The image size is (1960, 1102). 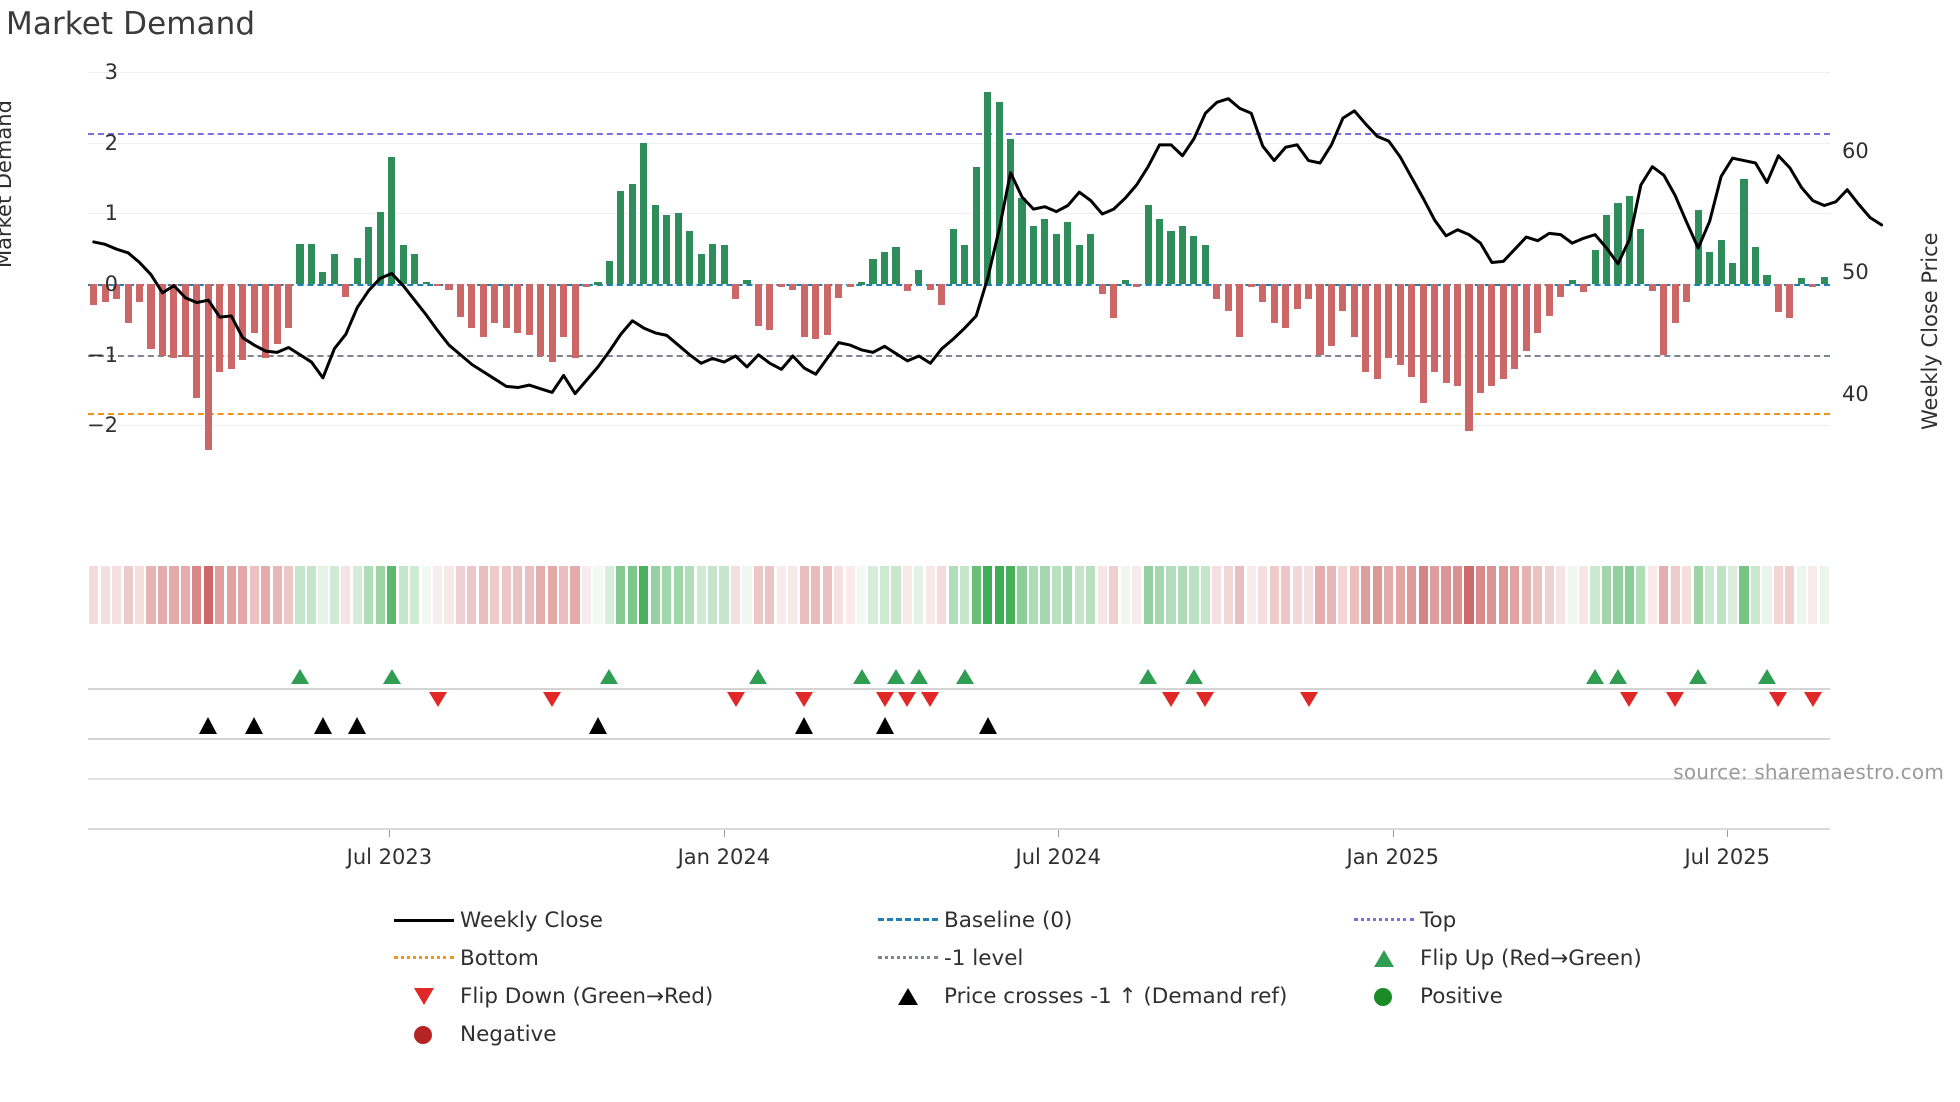 What do you see at coordinates (1402, 920) in the screenshot?
I see `legend-item: Top` at bounding box center [1402, 920].